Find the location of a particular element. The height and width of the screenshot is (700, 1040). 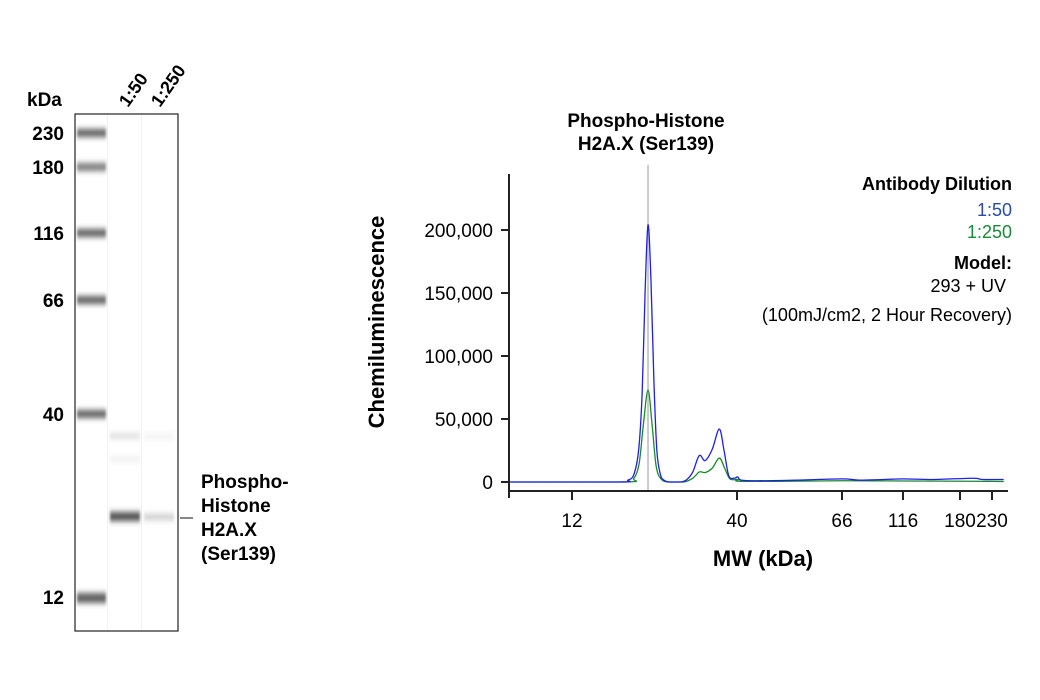

ladder-label-66: 66 is located at coordinates (53, 301).